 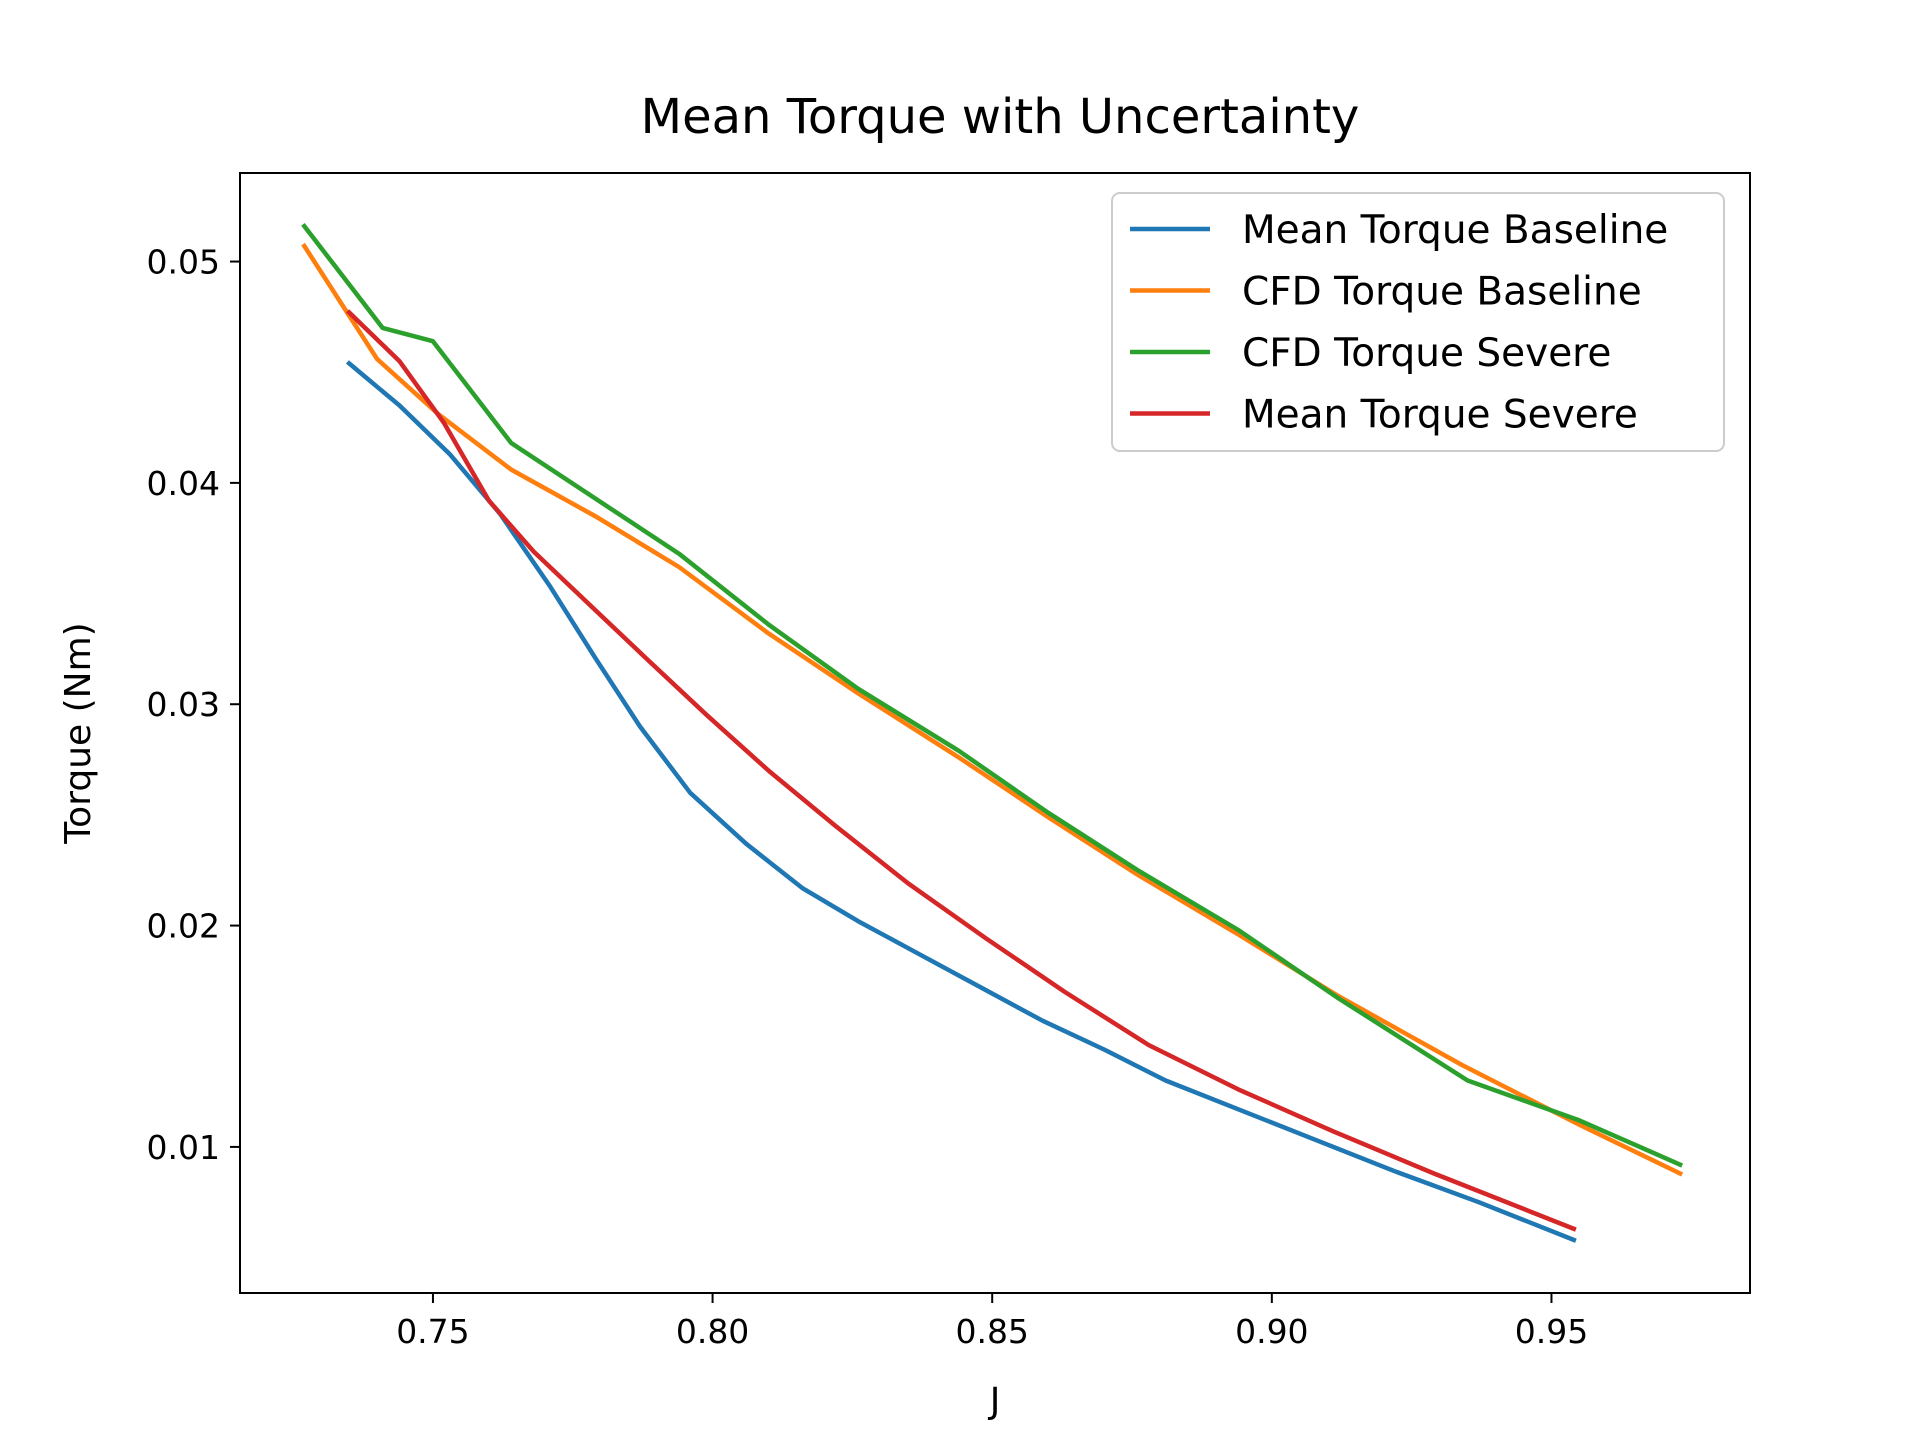 I want to click on chart-title: Mean Torque with Uncertainty, so click(x=1000, y=117).